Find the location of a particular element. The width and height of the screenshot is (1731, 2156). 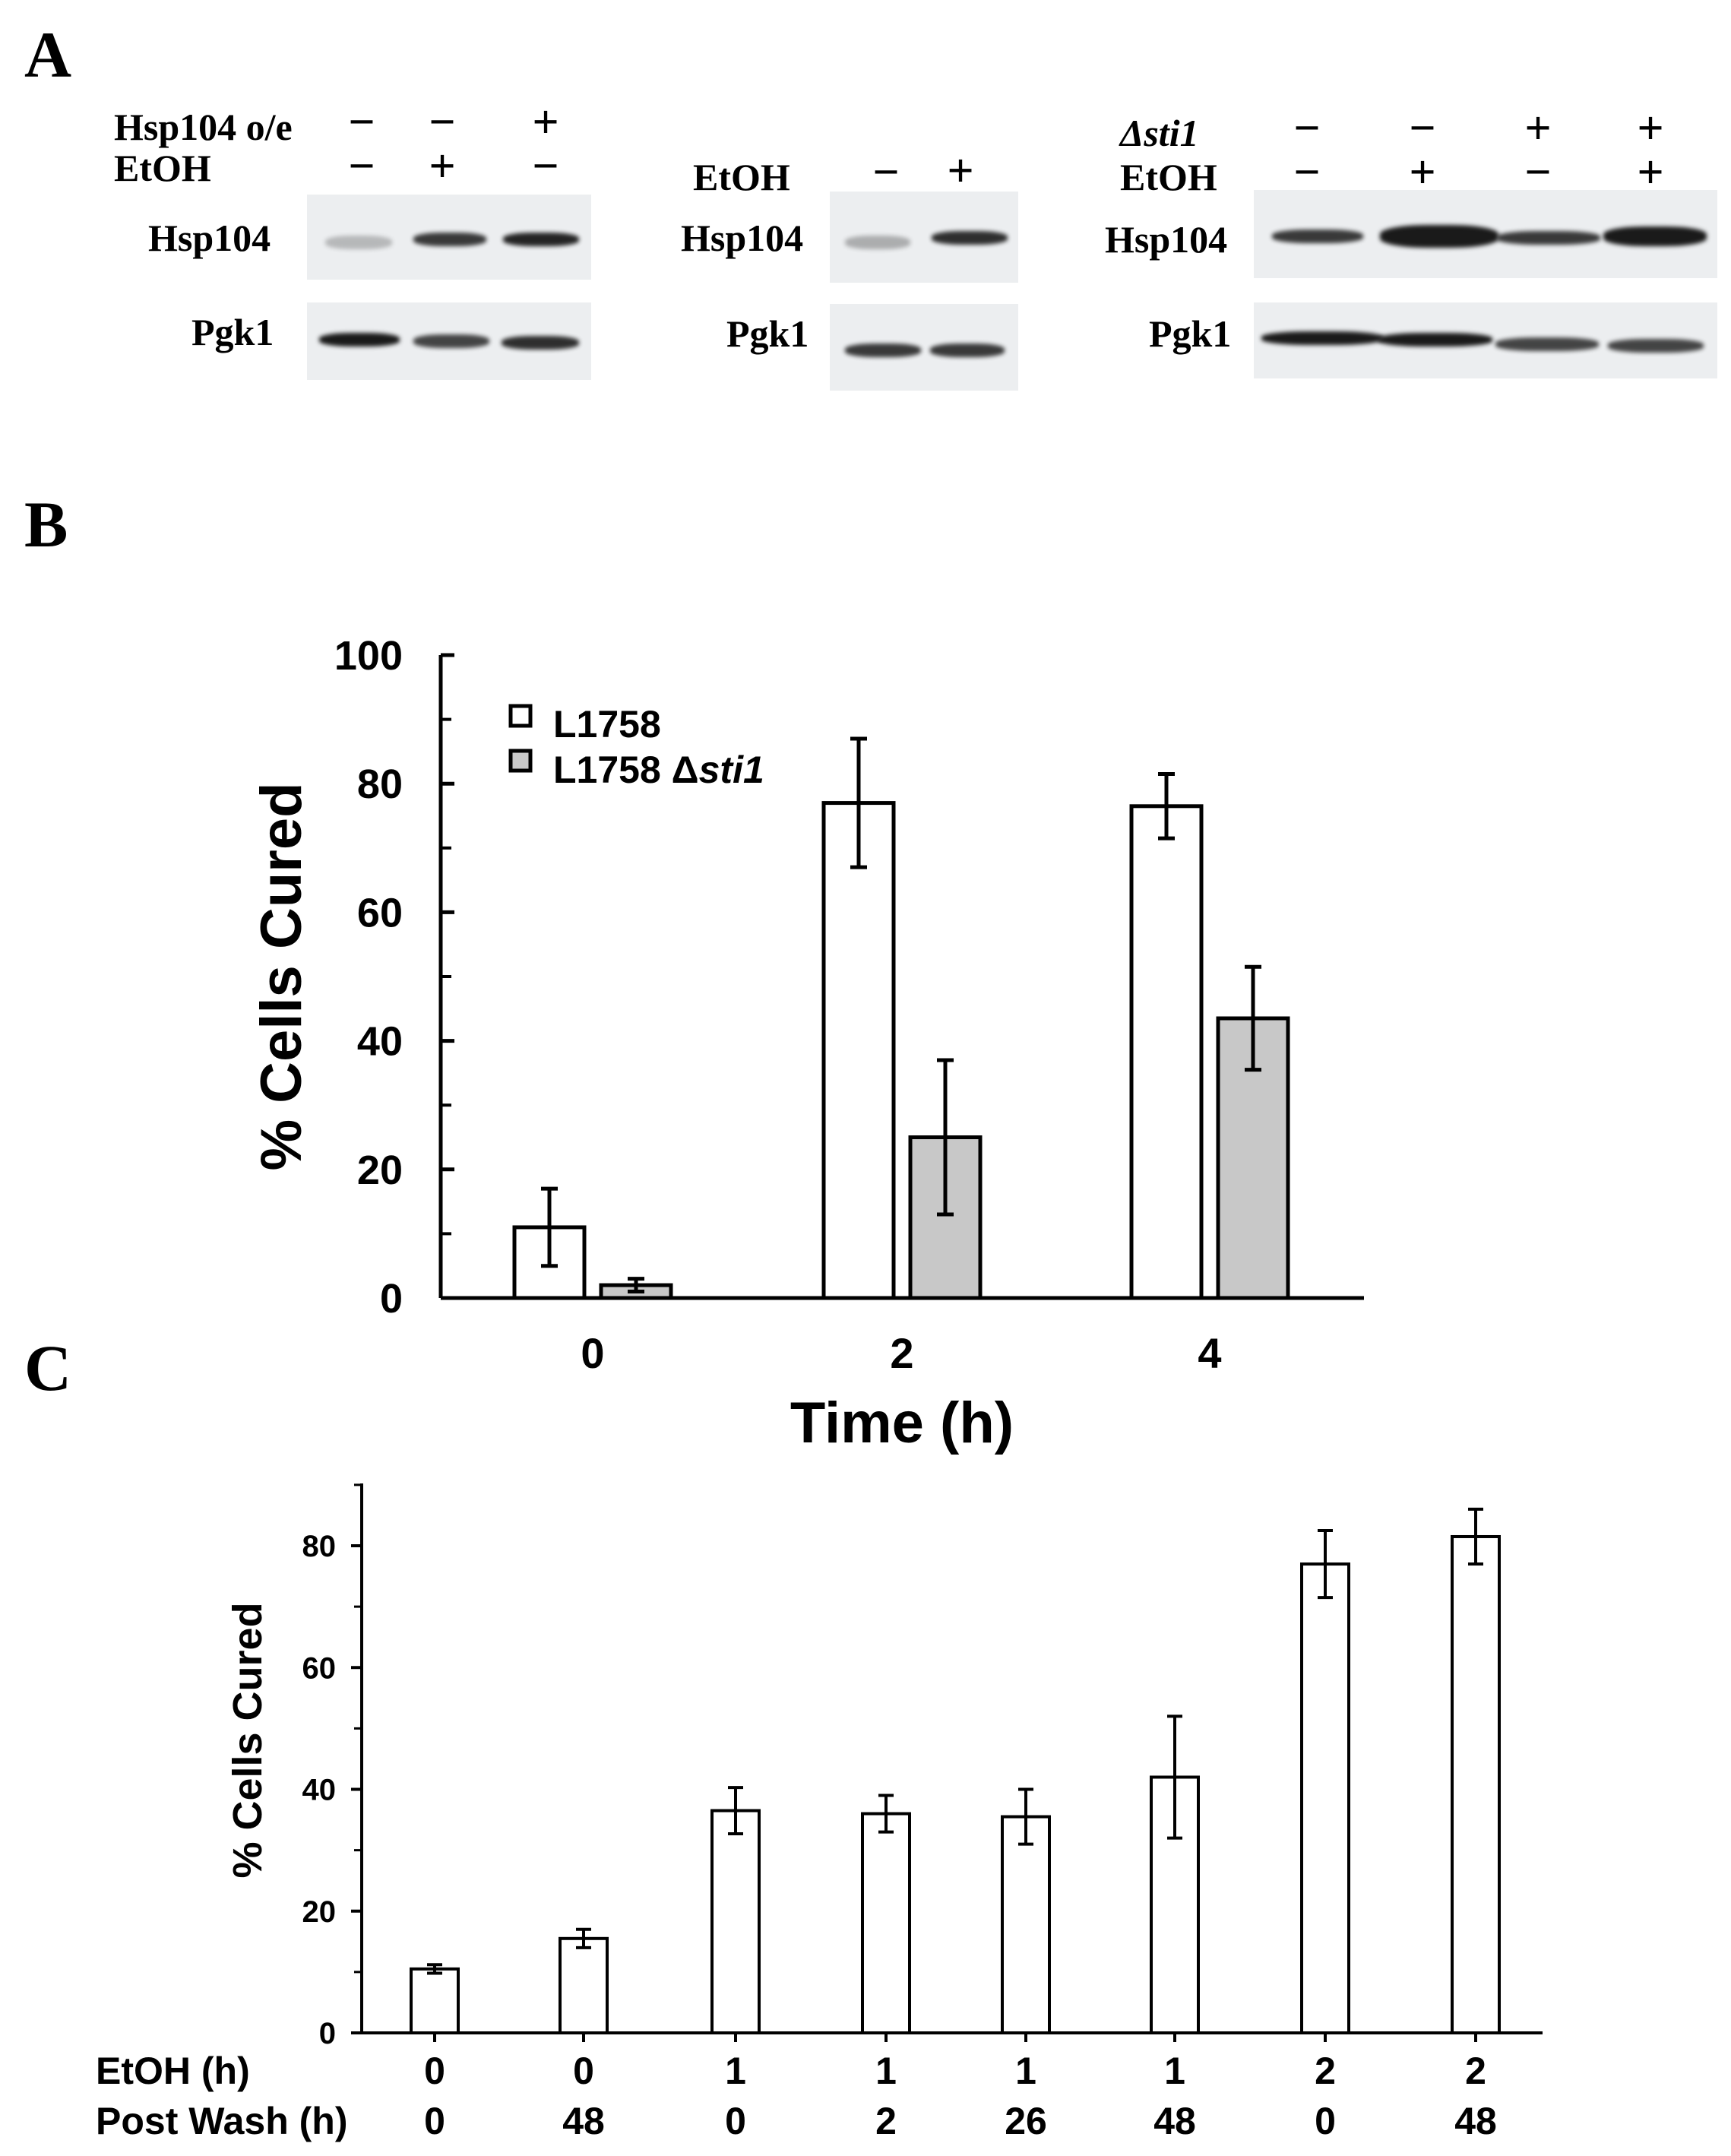

legend-label: L1758 is located at coordinates (607, 724).